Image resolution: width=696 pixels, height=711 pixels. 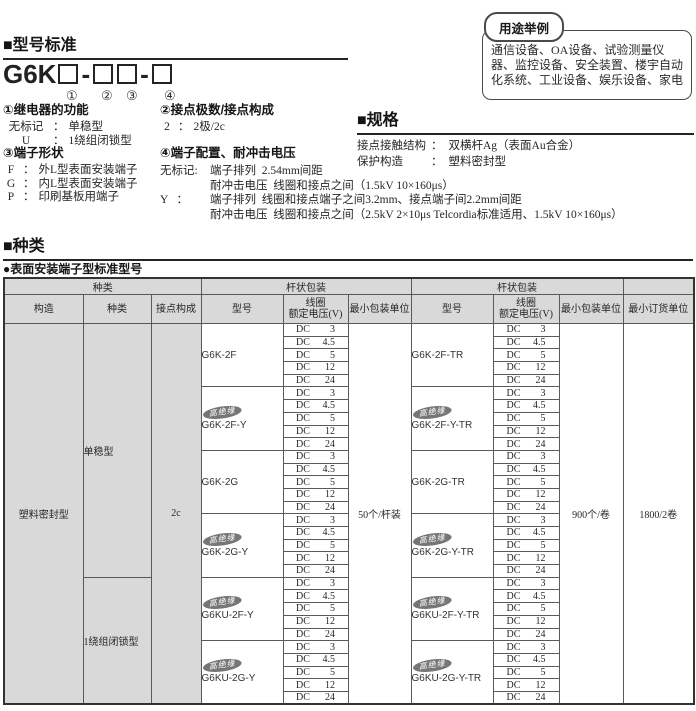 I want to click on model-label: G6KU-2G-Y, so click(x=228, y=679).